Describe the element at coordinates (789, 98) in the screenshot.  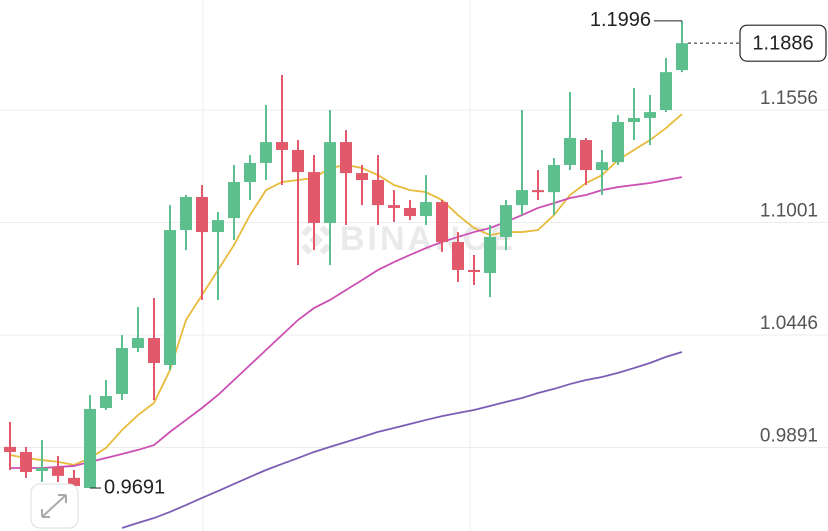
I see `y-tick-label: 1.1556` at that location.